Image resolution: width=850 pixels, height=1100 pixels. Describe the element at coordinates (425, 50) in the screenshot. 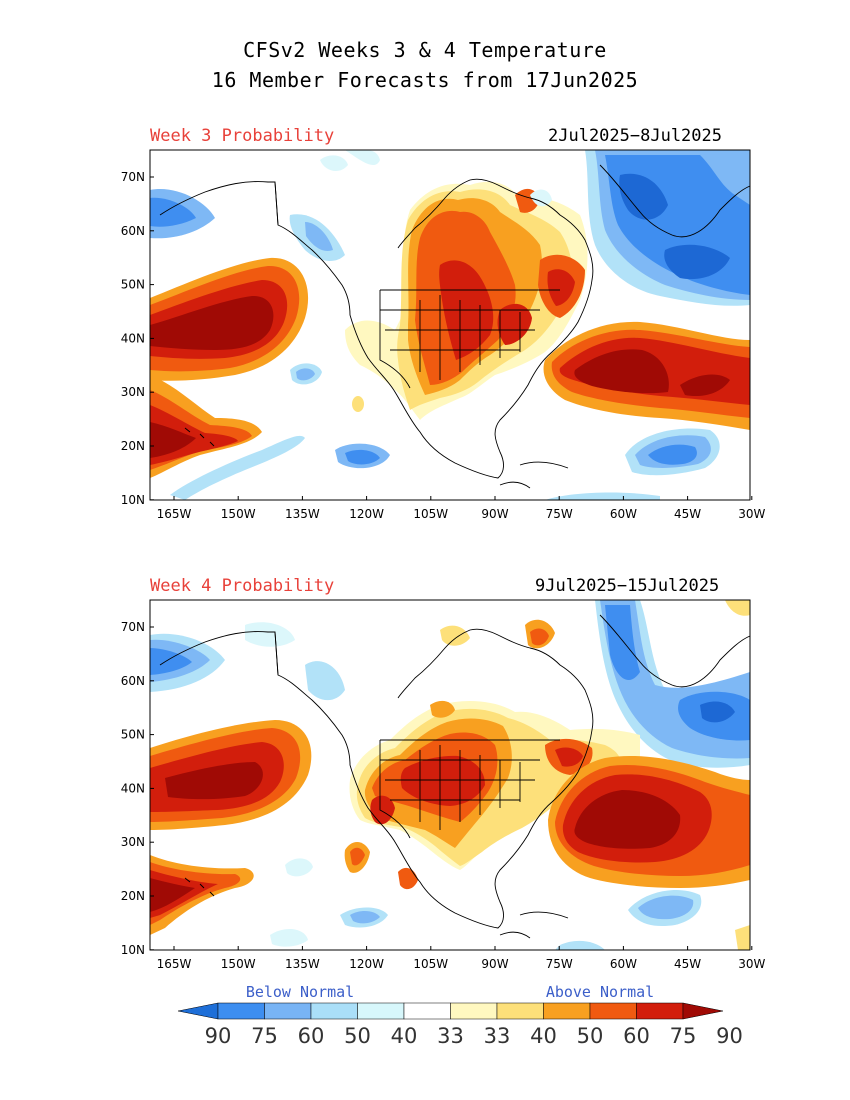

I see `title-line-1: CFSv2 Weeks 3 & 4 Temperature` at that location.